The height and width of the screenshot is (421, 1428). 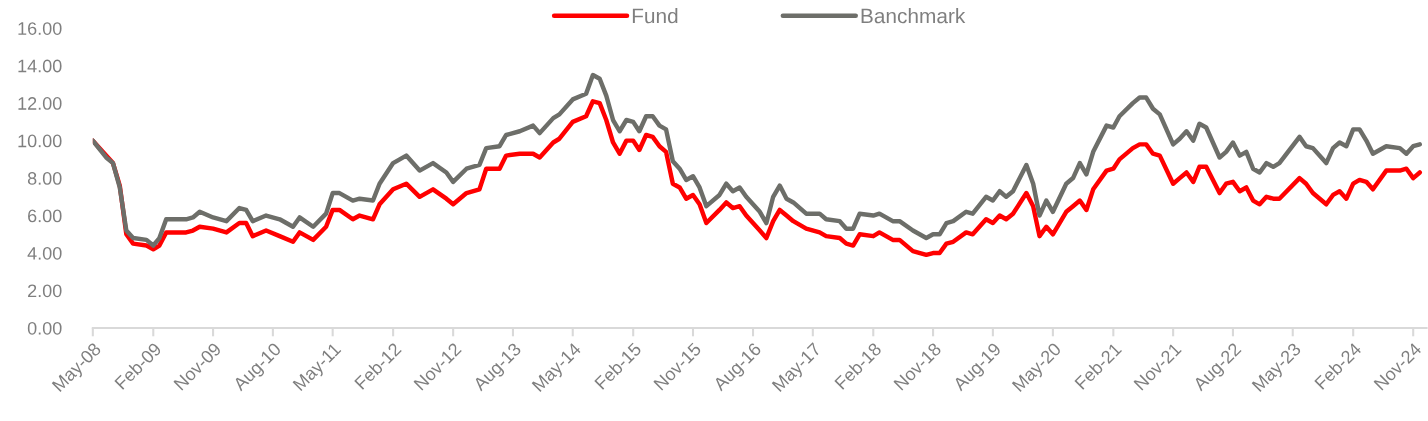 What do you see at coordinates (655, 16) in the screenshot?
I see `legend-label: Fund` at bounding box center [655, 16].